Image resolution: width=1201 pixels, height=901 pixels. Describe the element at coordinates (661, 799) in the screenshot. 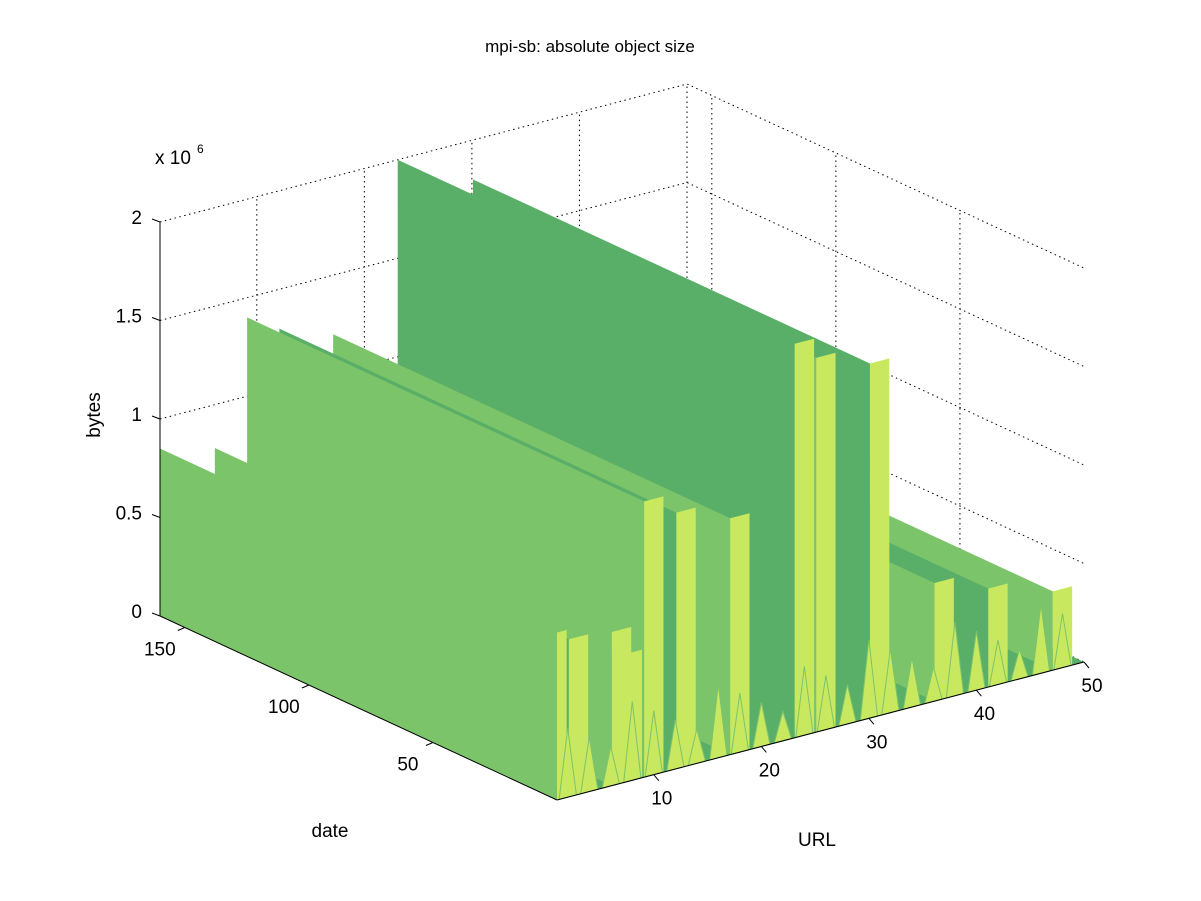

I see `x-tick-label: 10` at that location.